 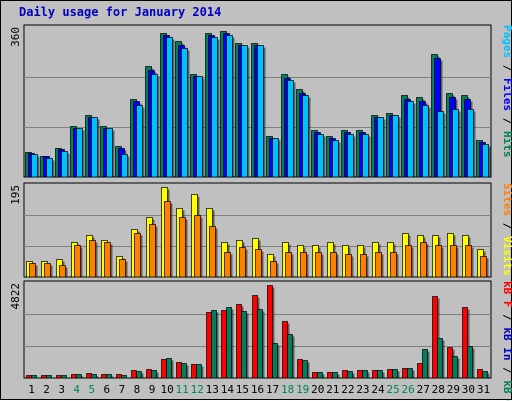 What do you see at coordinates (317, 389) in the screenshot?
I see `x-tick-label-20: 20` at bounding box center [317, 389].